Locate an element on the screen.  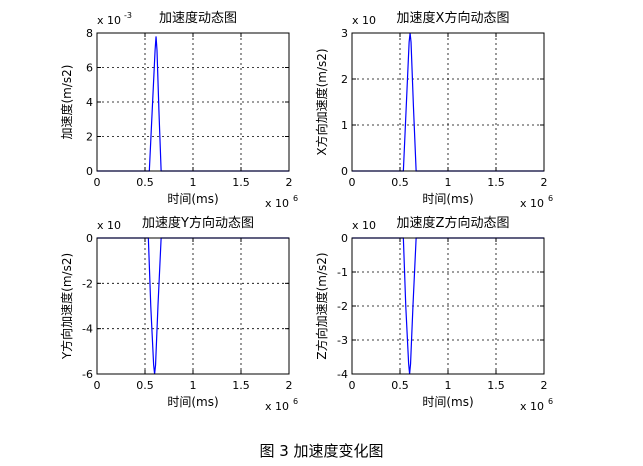
y-tick-label: 1 is located at coordinates (344, 125).